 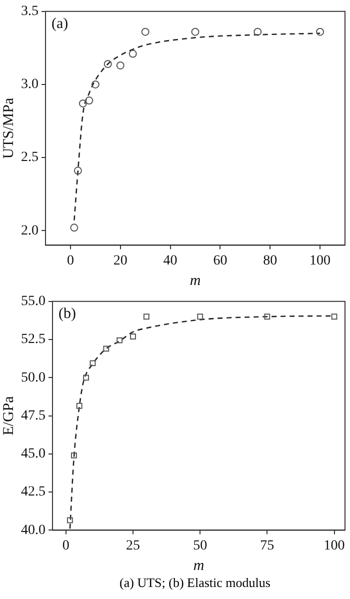 What do you see at coordinates (270, 260) in the screenshot?
I see `x-tick-label: 80` at bounding box center [270, 260].